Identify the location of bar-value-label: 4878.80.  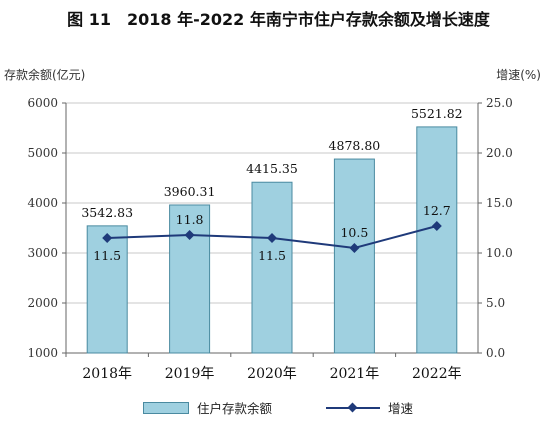
(355, 145).